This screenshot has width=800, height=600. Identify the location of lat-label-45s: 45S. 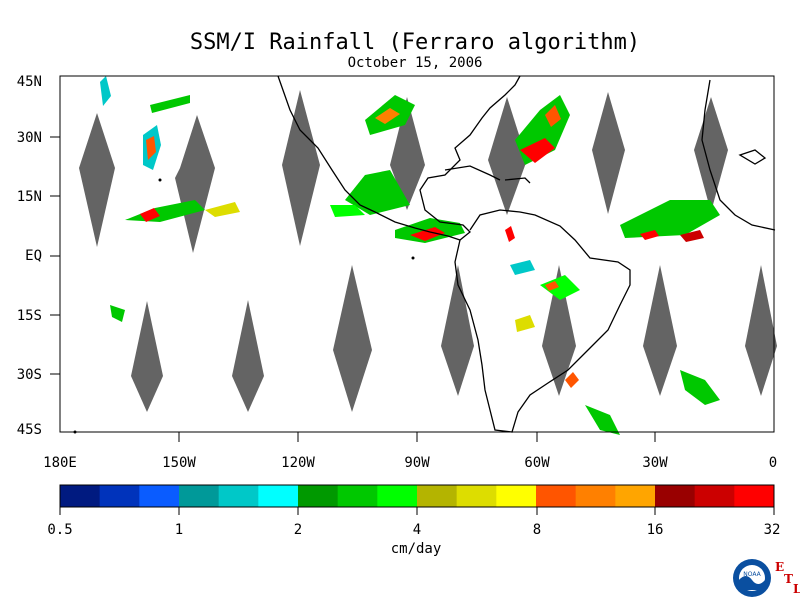
(29, 430).